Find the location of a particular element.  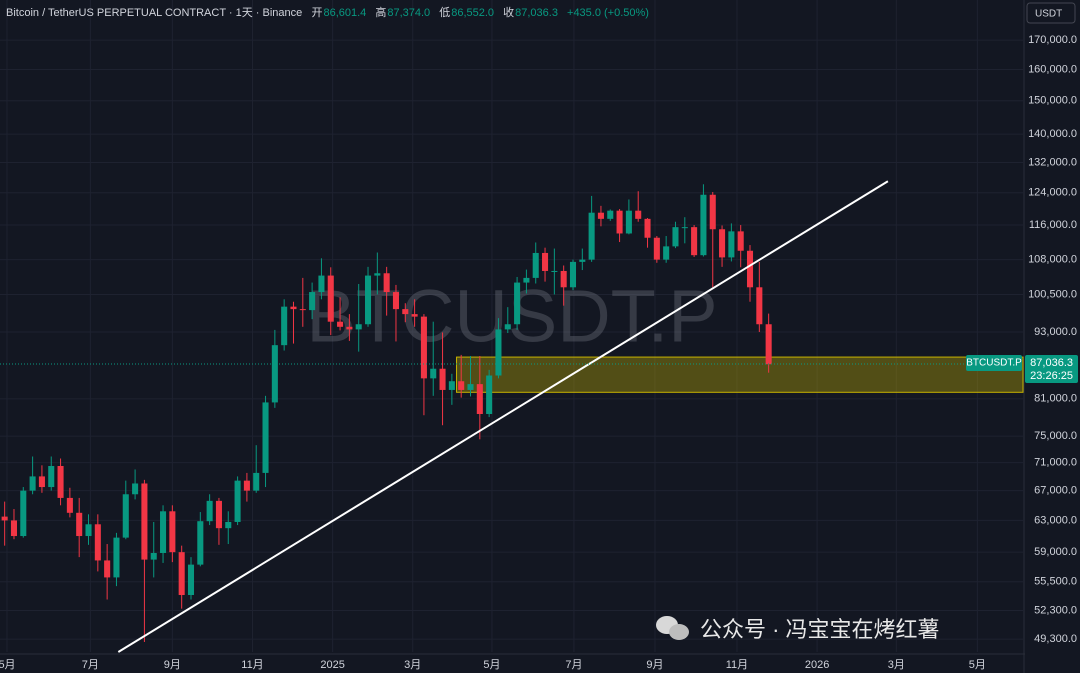

x-tick-label: 2025 is located at coordinates (332, 665).